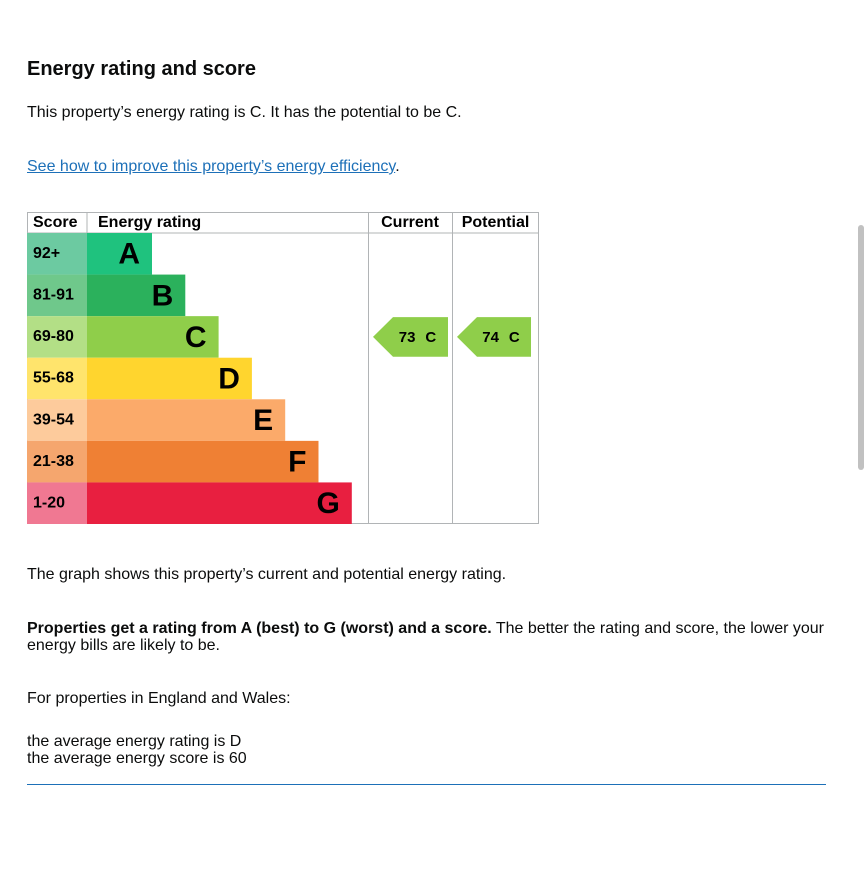 This screenshot has height=876, width=865. Describe the element at coordinates (141, 69) in the screenshot. I see `heading: Energy rating and score` at that location.